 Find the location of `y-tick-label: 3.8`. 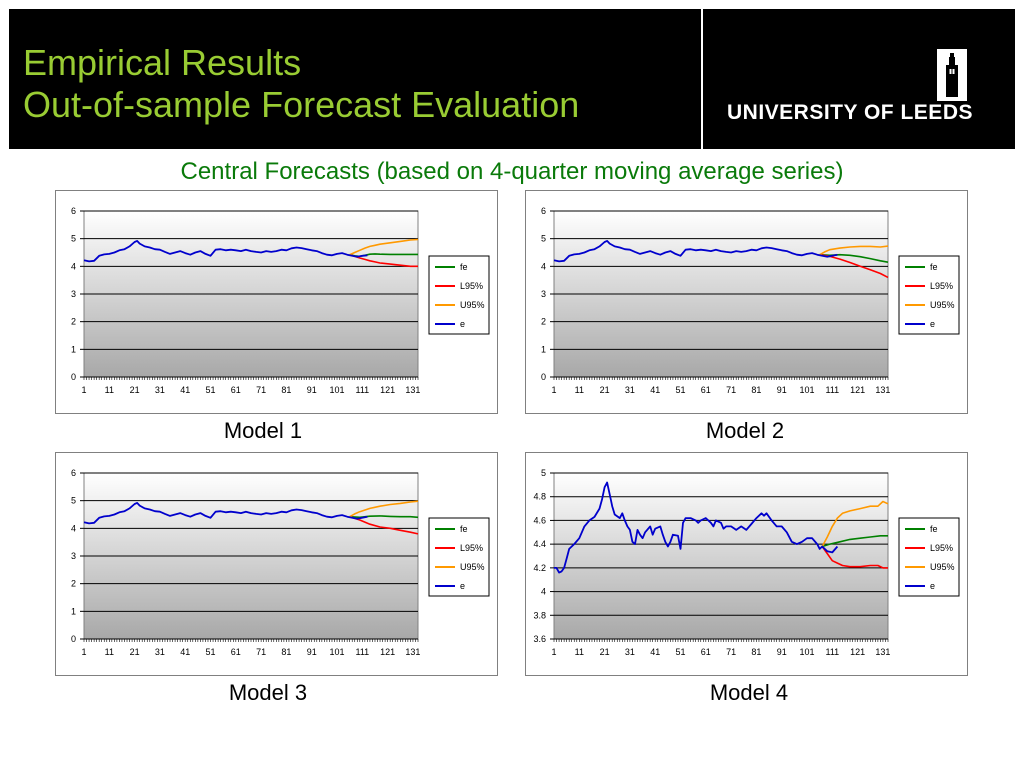

y-tick-label: 3.8 is located at coordinates (539, 615).